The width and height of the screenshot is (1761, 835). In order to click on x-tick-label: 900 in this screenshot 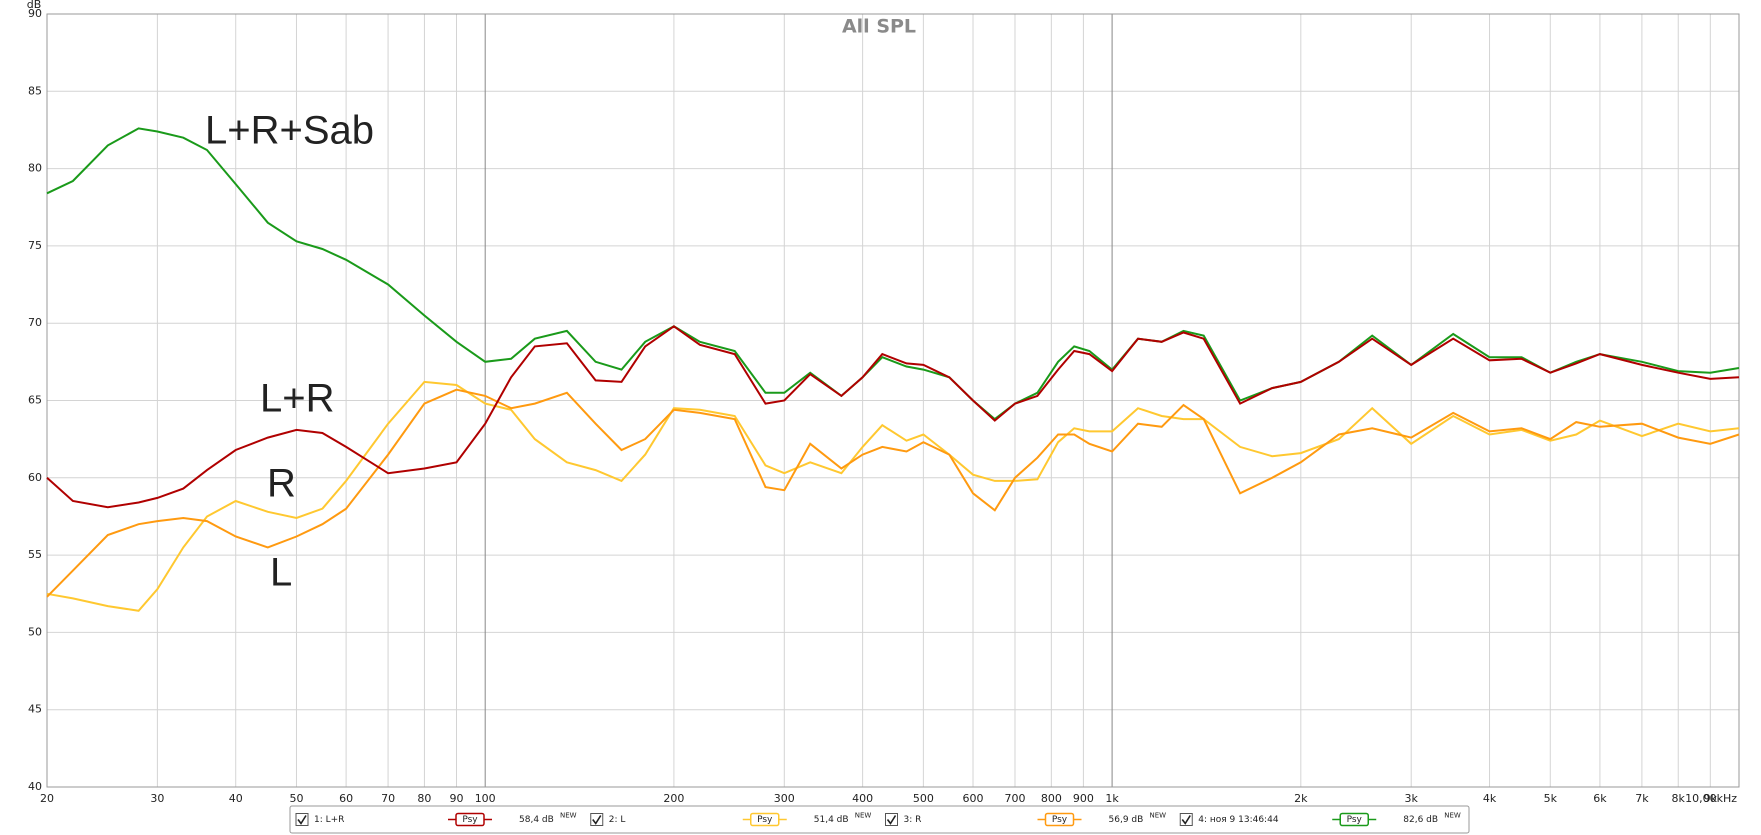, I will do `click(1083, 798)`.